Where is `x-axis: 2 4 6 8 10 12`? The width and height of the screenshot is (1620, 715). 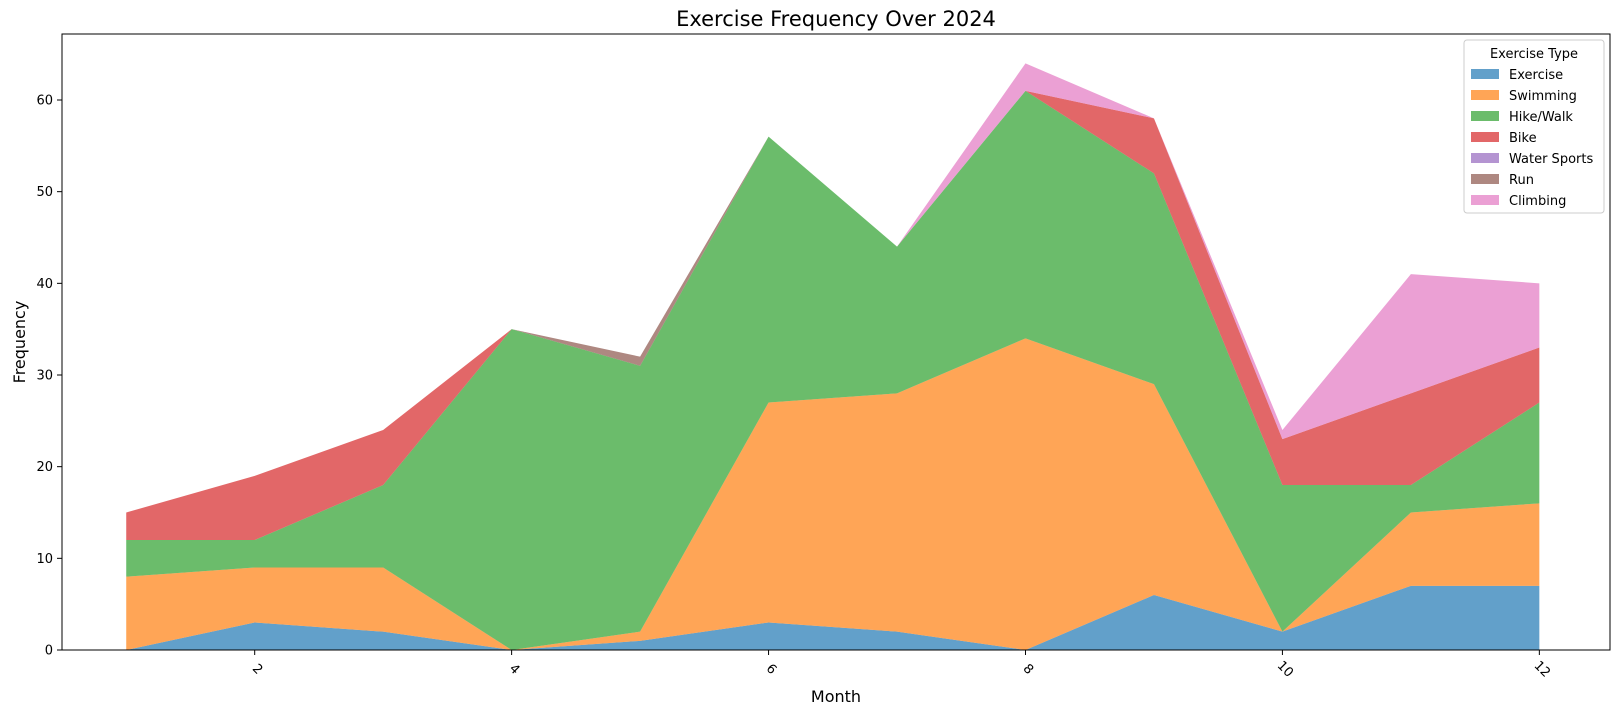 x-axis: 2 4 6 8 10 12 is located at coordinates (901, 665).